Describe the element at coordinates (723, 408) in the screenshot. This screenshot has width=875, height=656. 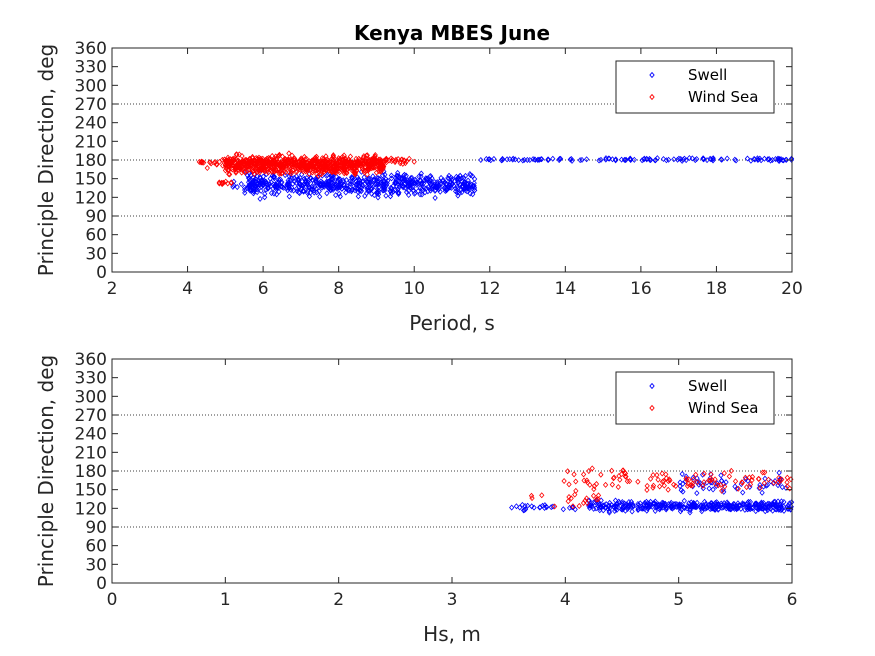
I see `legend-label: Wind Sea` at that location.